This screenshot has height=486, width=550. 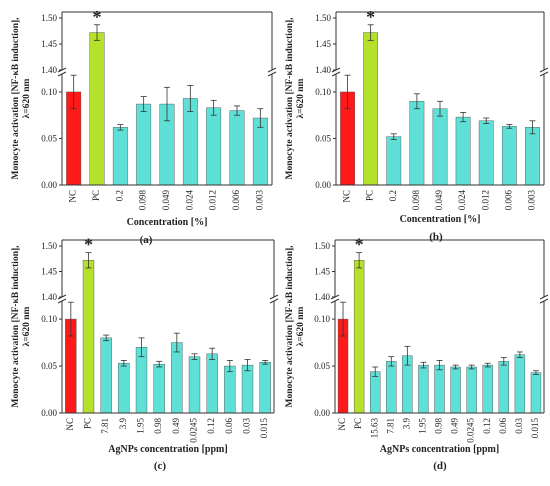 I want to click on x-tick-label: 0.49, so click(x=176, y=426).